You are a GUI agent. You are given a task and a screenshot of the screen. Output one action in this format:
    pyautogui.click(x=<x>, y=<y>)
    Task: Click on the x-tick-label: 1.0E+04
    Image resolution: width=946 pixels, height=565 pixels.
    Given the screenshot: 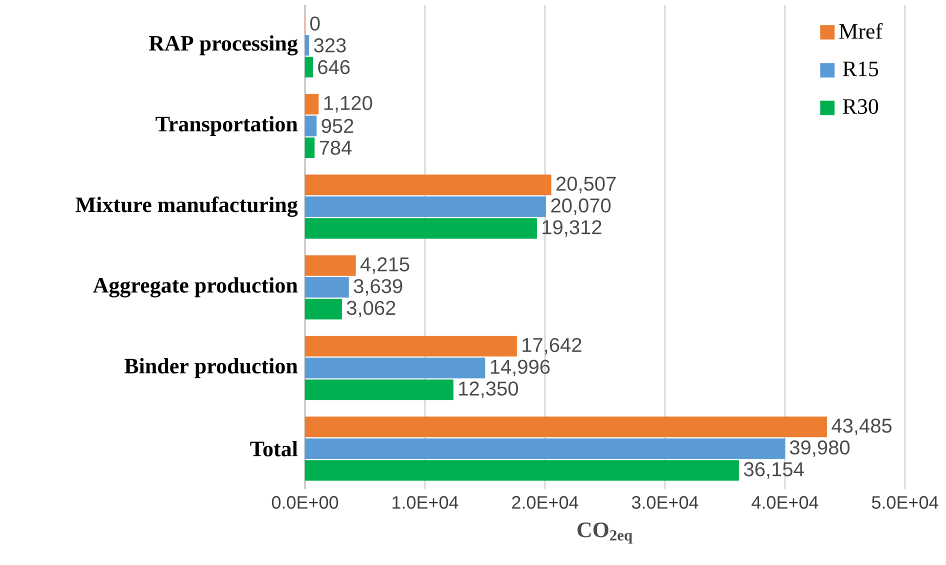 What is the action you would take?
    pyautogui.click(x=425, y=502)
    